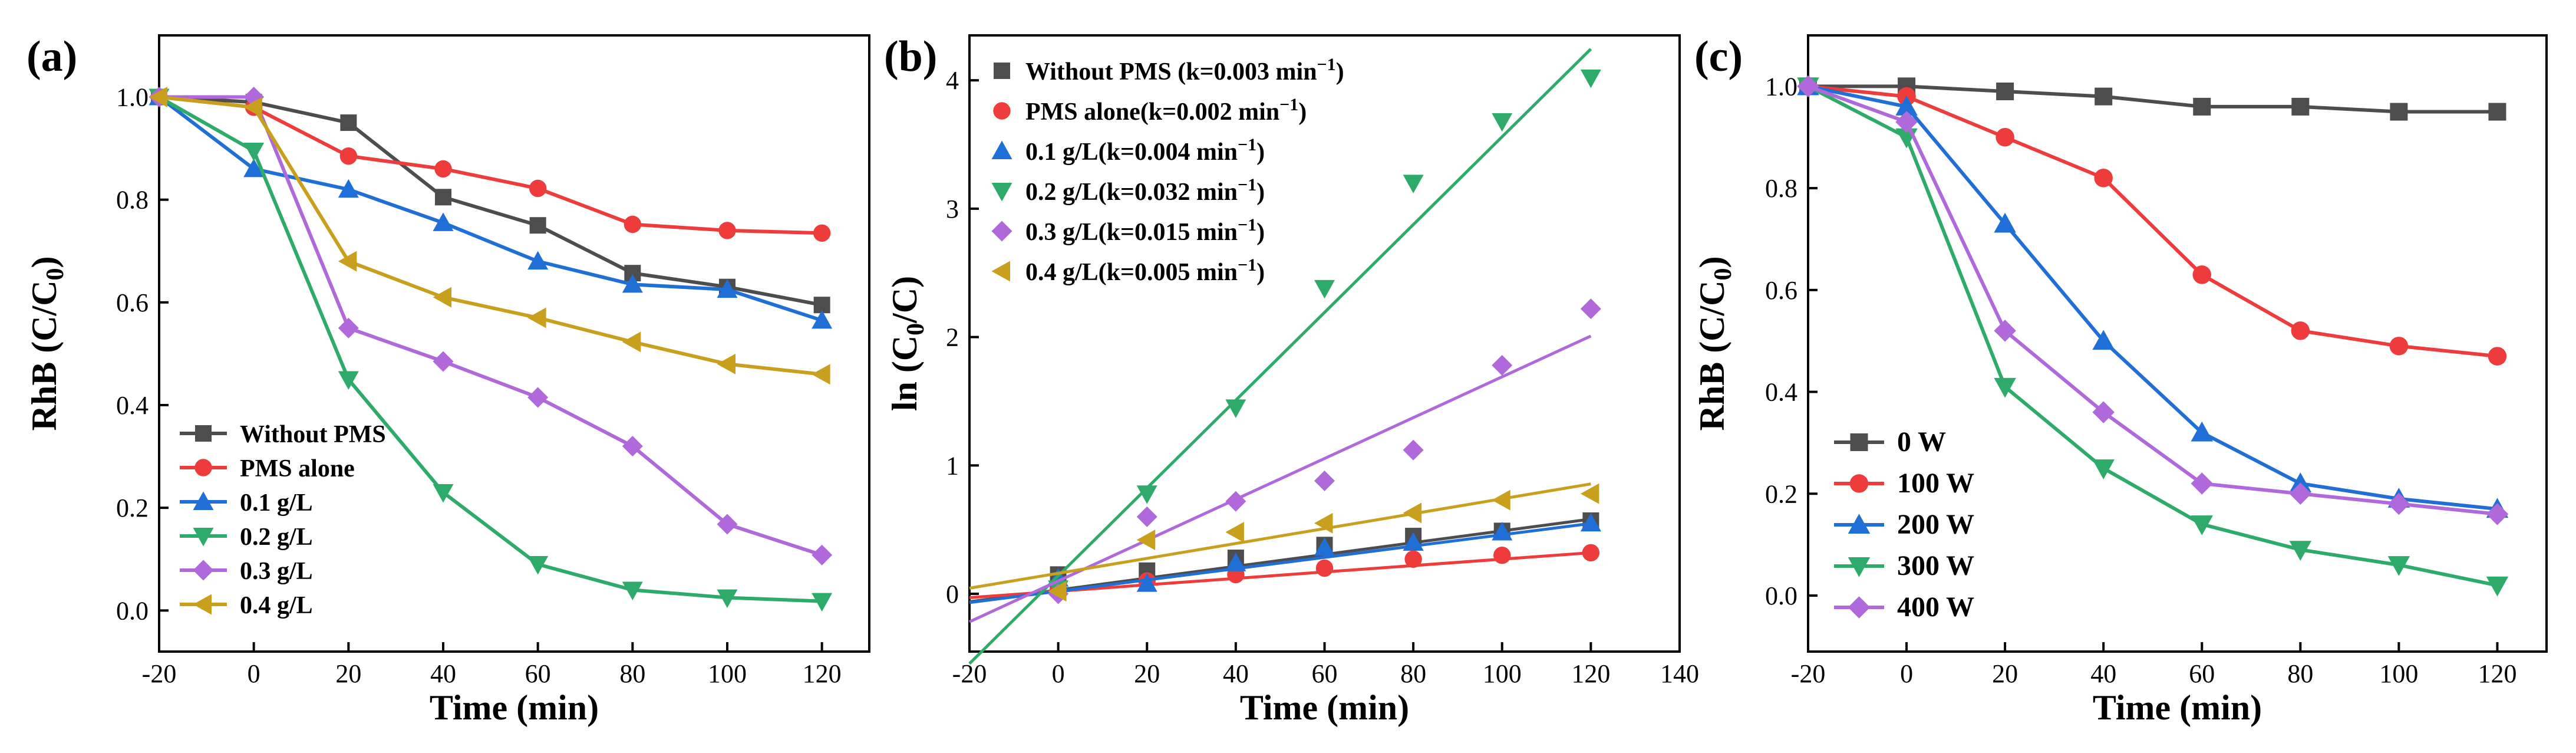 The width and height of the screenshot is (2576, 753). What do you see at coordinates (1936, 483) in the screenshot?
I see `legend-label: 100 W` at bounding box center [1936, 483].